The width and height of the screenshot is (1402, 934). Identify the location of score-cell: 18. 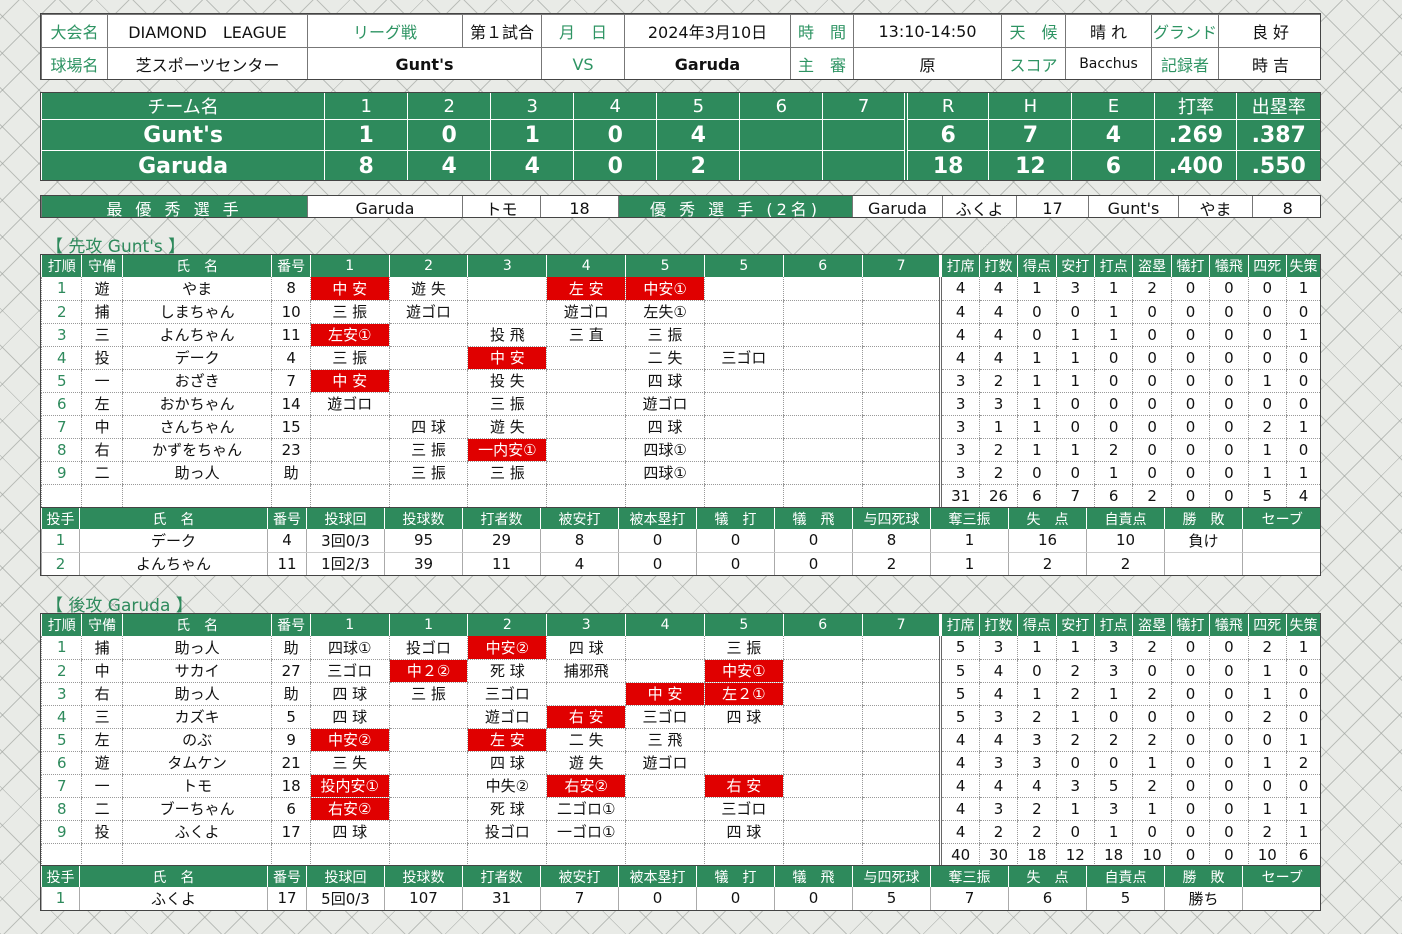
(946, 165).